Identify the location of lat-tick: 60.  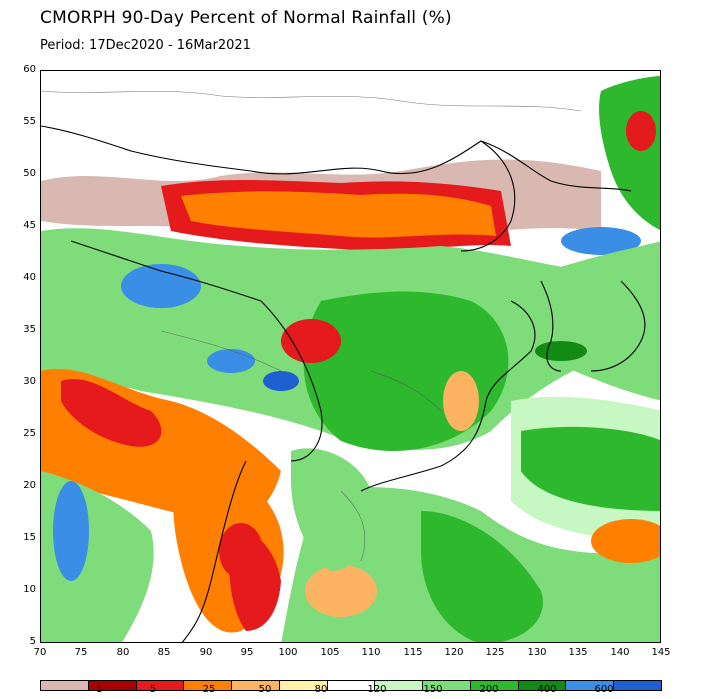
(29, 69).